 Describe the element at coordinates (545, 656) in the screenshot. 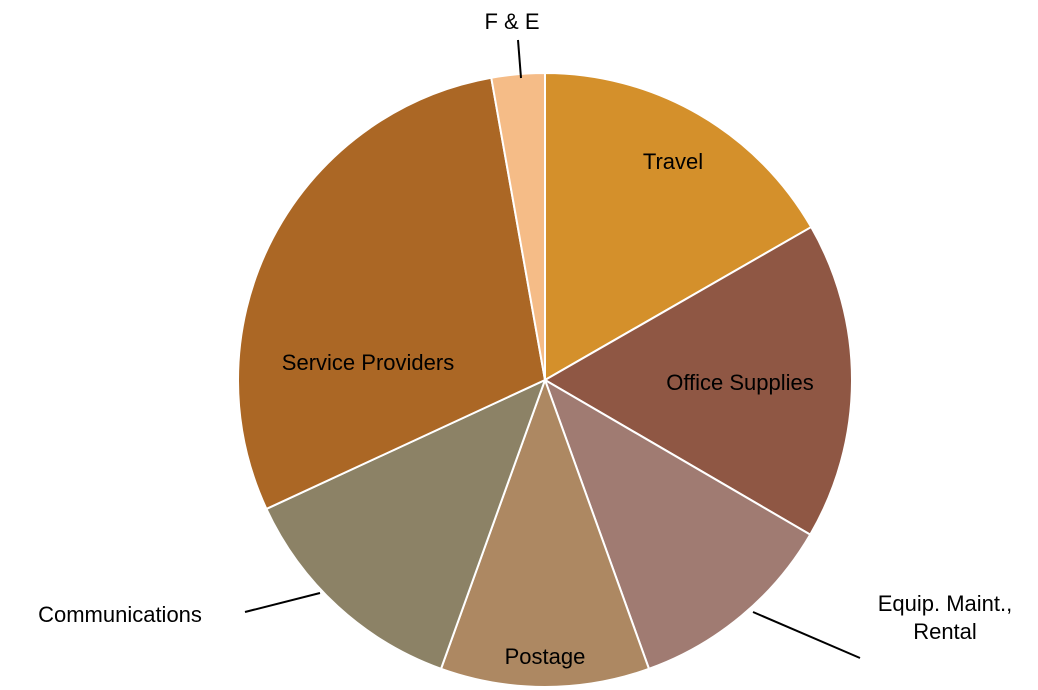

I see `slice-label: Postage` at that location.